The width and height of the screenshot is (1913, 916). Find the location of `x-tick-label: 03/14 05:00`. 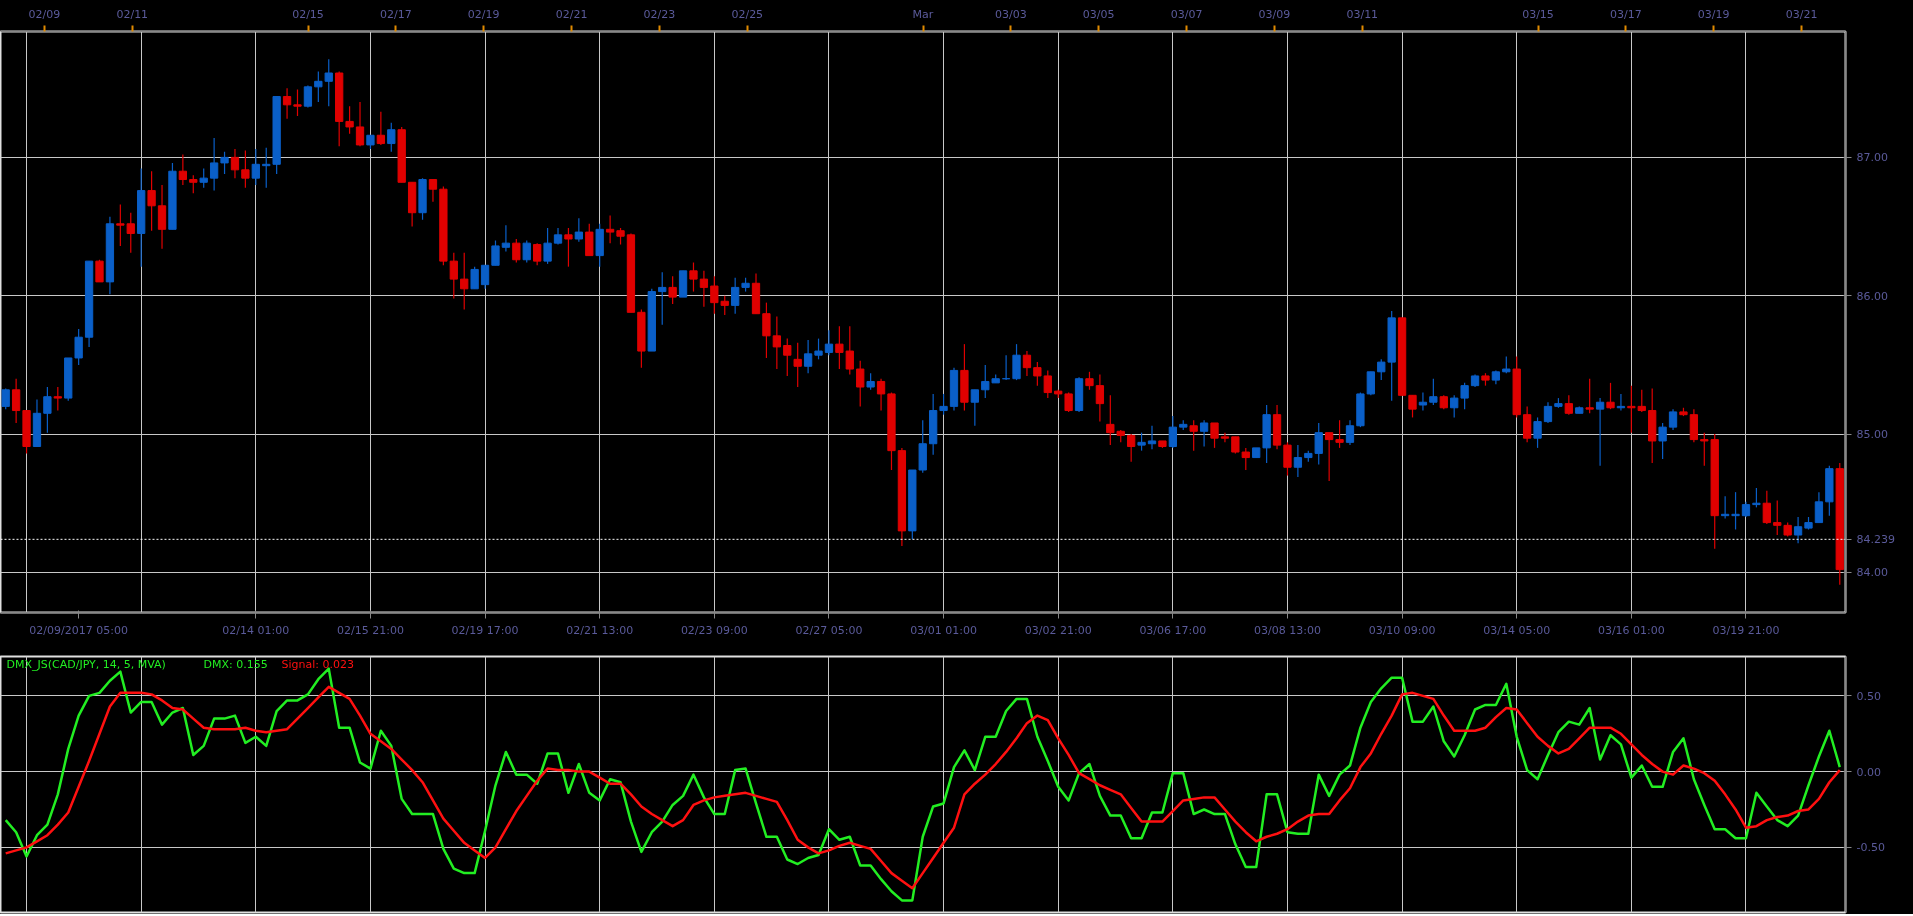

x-tick-label: 03/14 05:00 is located at coordinates (1517, 630).